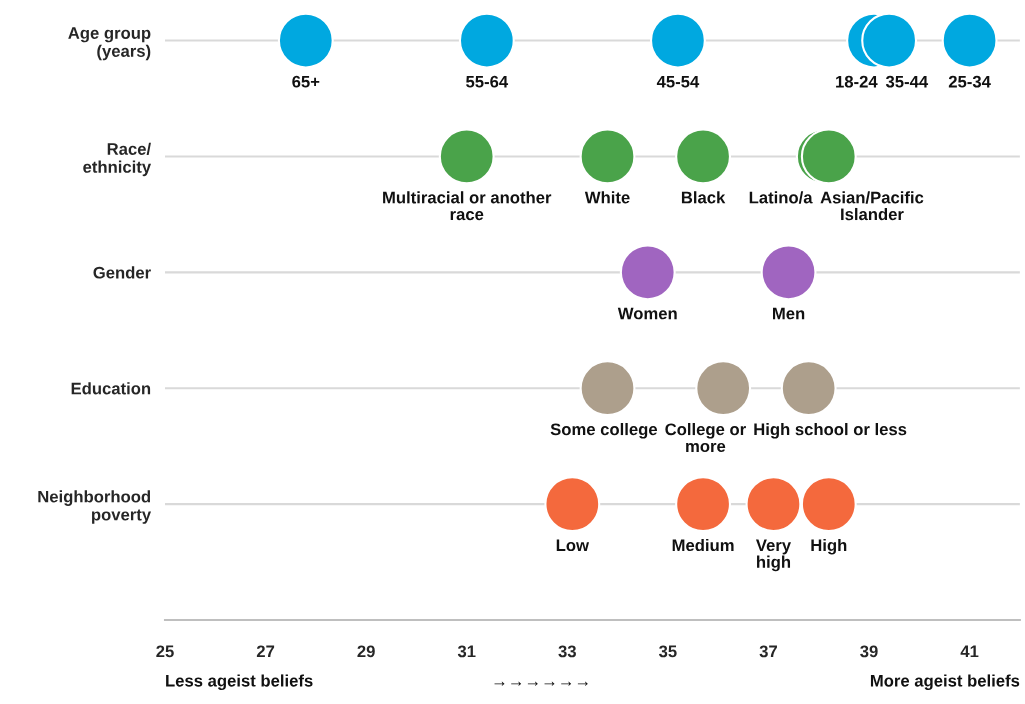  What do you see at coordinates (969, 81) in the screenshot?
I see `series-label: 25-34` at bounding box center [969, 81].